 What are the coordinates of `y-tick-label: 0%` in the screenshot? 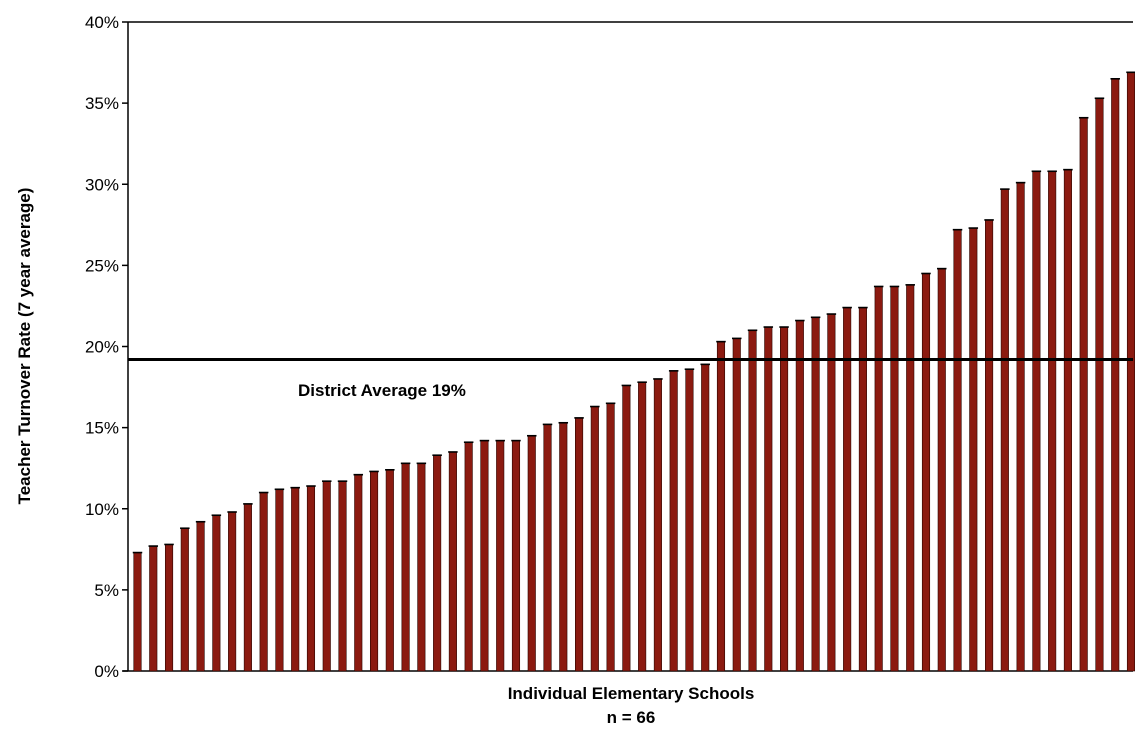 It's located at (106, 671).